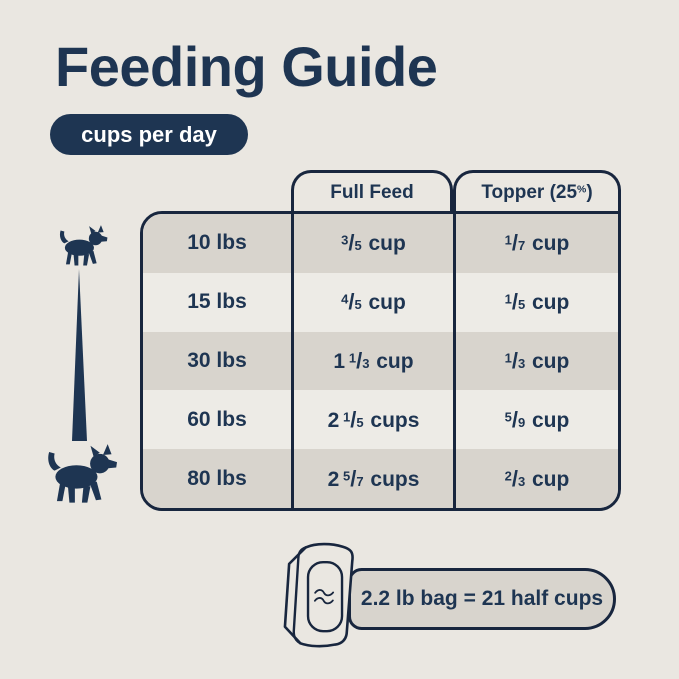  I want to click on page-title: Feeding Guide, so click(246, 66).